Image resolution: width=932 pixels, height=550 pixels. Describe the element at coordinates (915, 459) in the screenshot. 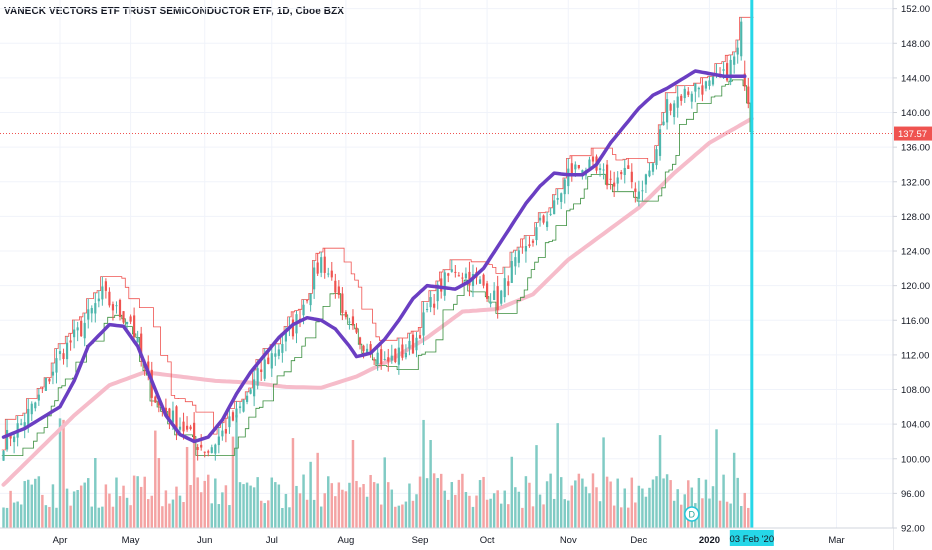

I see `y-tick-label: 100.00` at that location.